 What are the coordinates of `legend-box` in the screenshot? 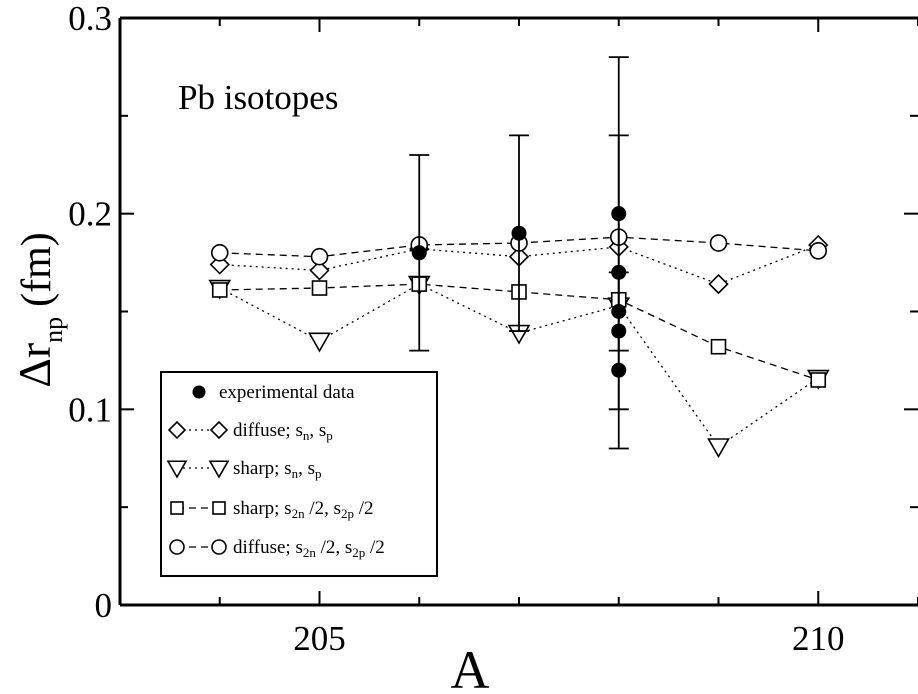 It's located at (299, 474).